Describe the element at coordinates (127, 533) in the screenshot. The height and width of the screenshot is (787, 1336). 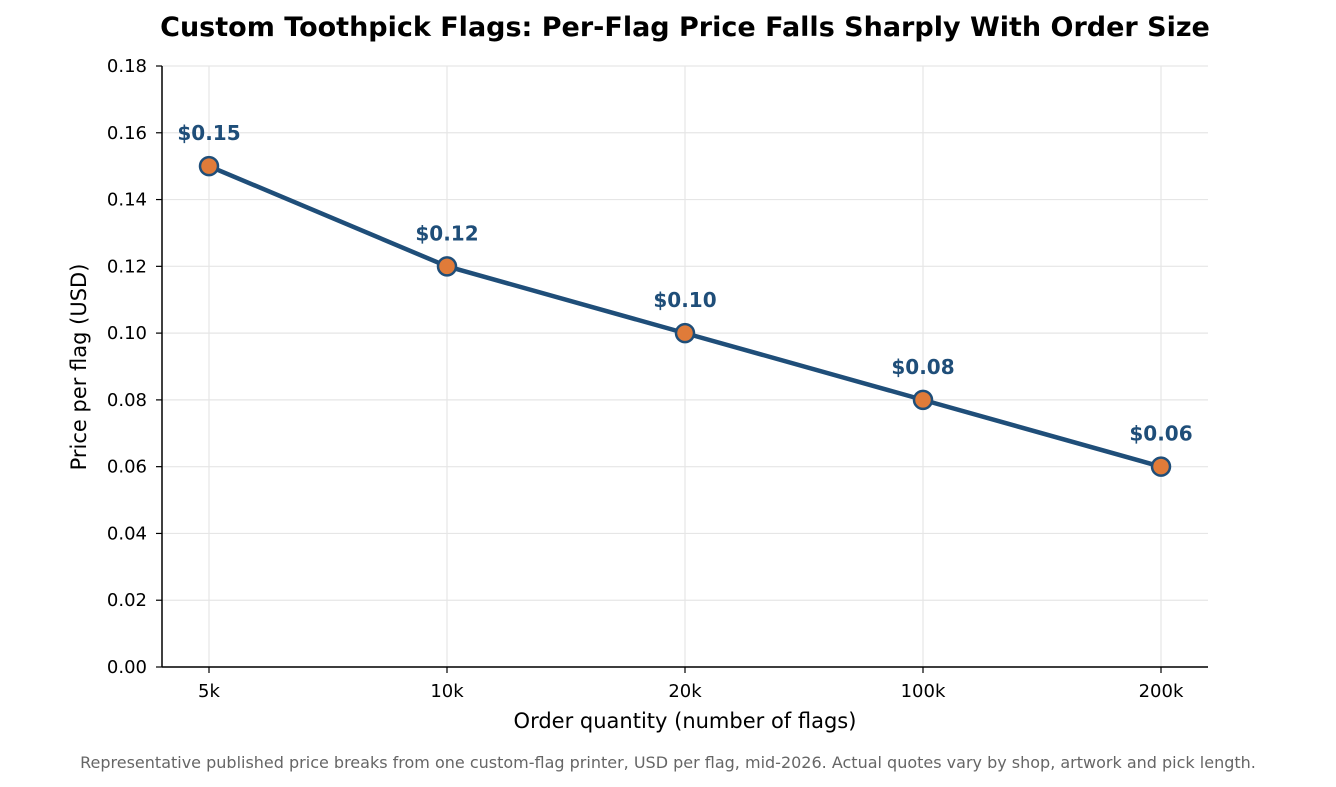
I see `y-tick-label: 0.04` at that location.